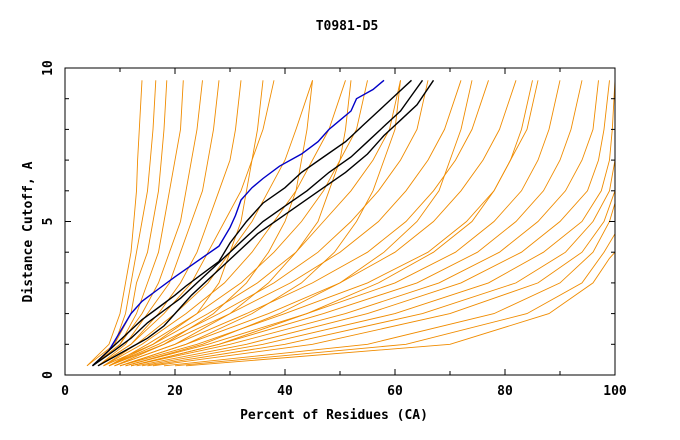 This screenshot has width=680, height=440. I want to click on y-tick-label: 5, so click(48, 222).